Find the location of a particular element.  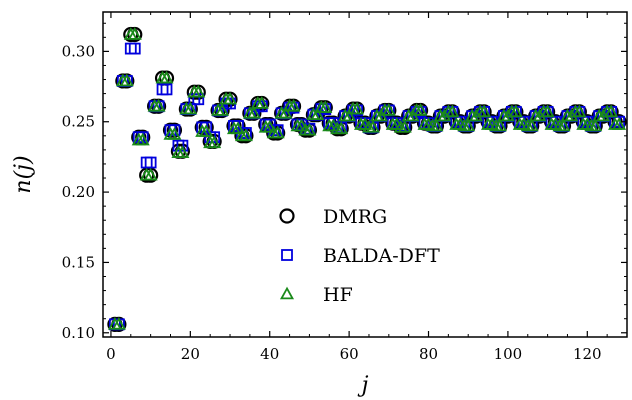

legend-label: DMRG is located at coordinates (355, 217).